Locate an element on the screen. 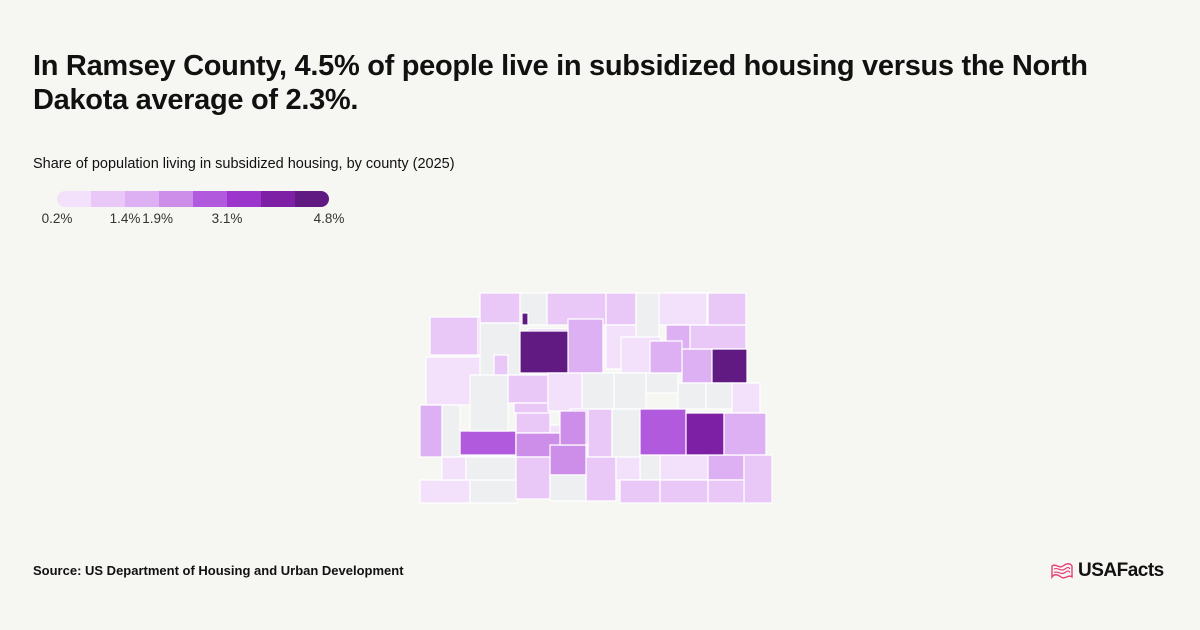 This screenshot has height=630, width=1200. county-map is located at coordinates (596, 398).